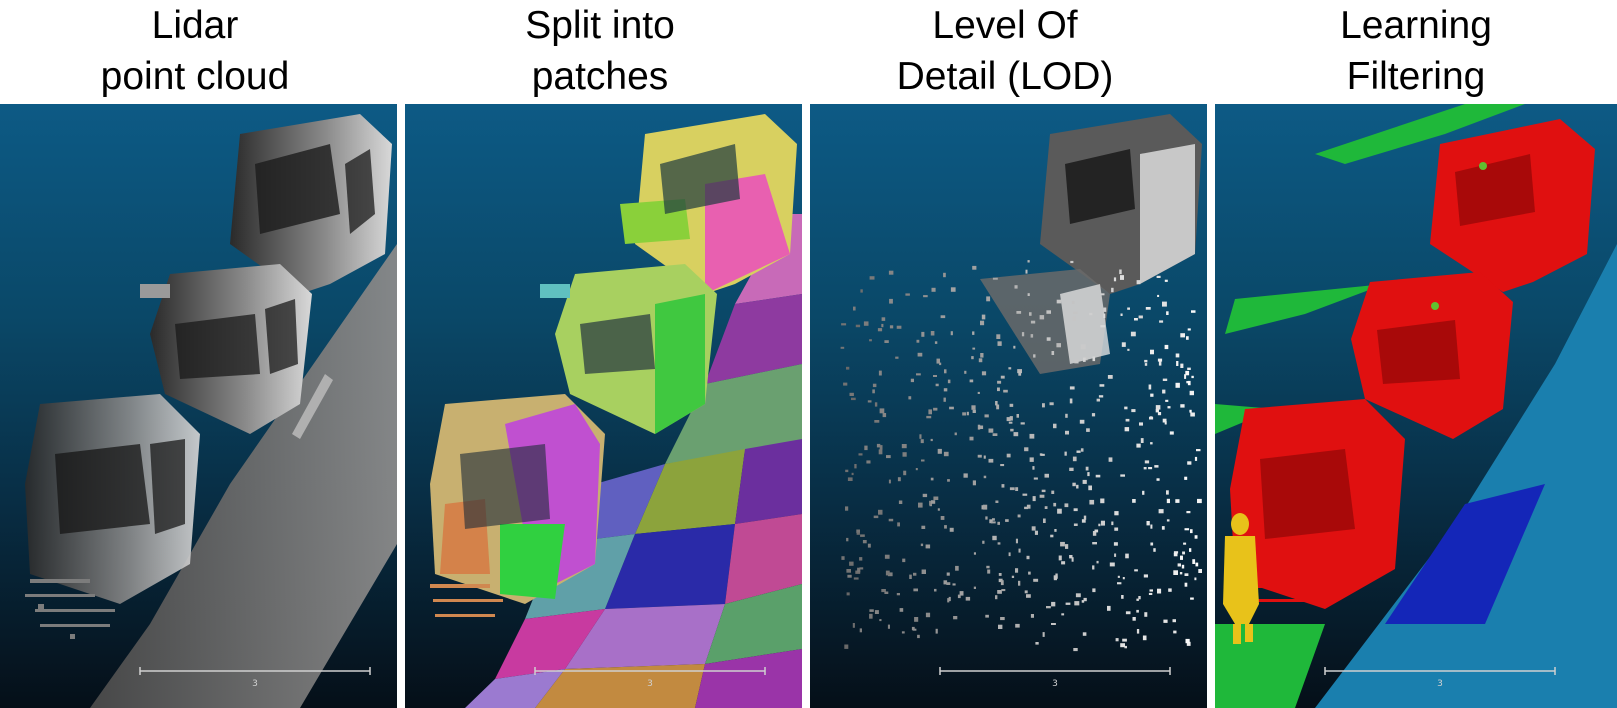 The height and width of the screenshot is (708, 1617). Describe the element at coordinates (1005, 76) in the screenshot. I see `caption-line-2: Detail (LOD)` at that location.